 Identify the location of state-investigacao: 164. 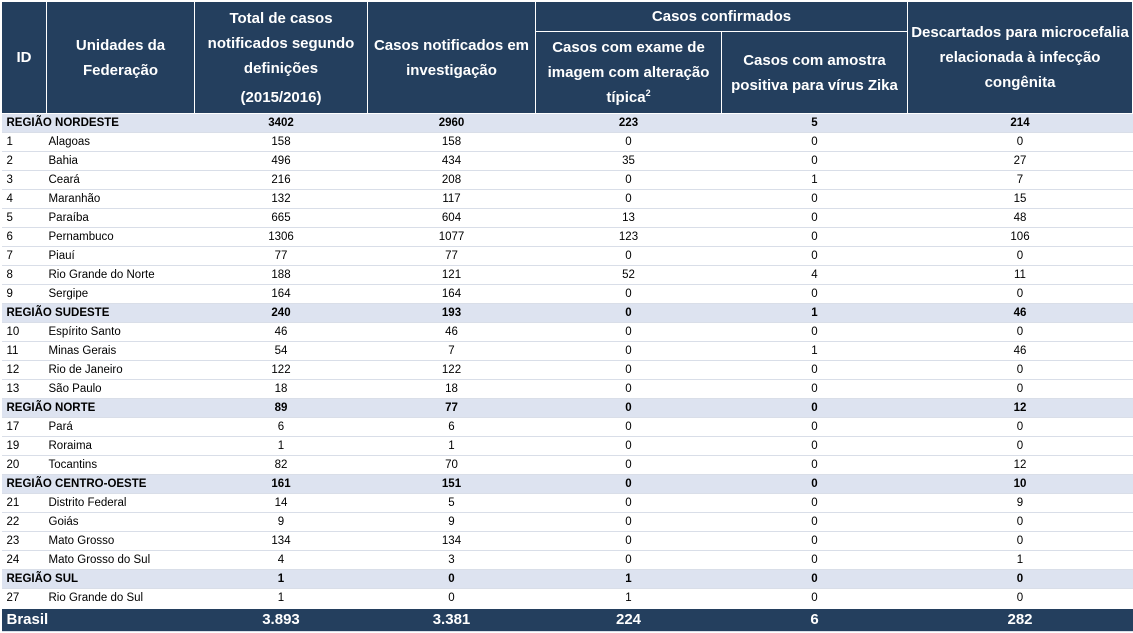
(451, 294).